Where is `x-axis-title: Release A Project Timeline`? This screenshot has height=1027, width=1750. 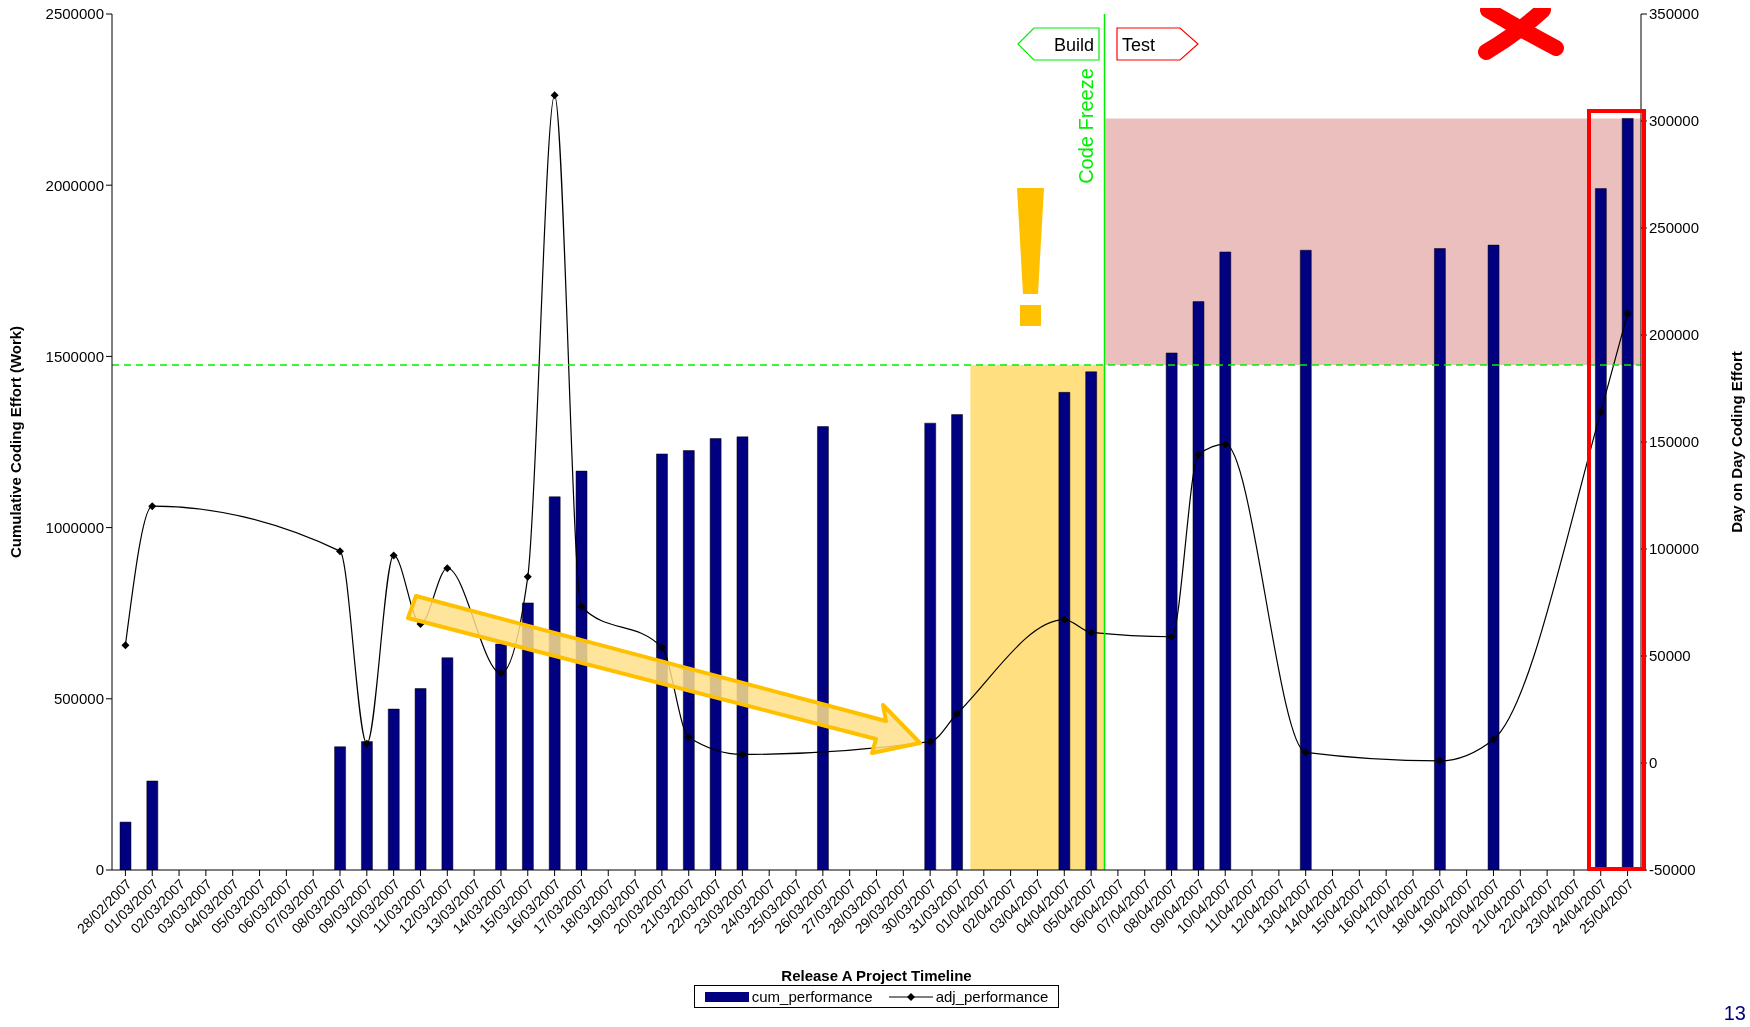
x-axis-title: Release A Project Timeline is located at coordinates (876, 975).